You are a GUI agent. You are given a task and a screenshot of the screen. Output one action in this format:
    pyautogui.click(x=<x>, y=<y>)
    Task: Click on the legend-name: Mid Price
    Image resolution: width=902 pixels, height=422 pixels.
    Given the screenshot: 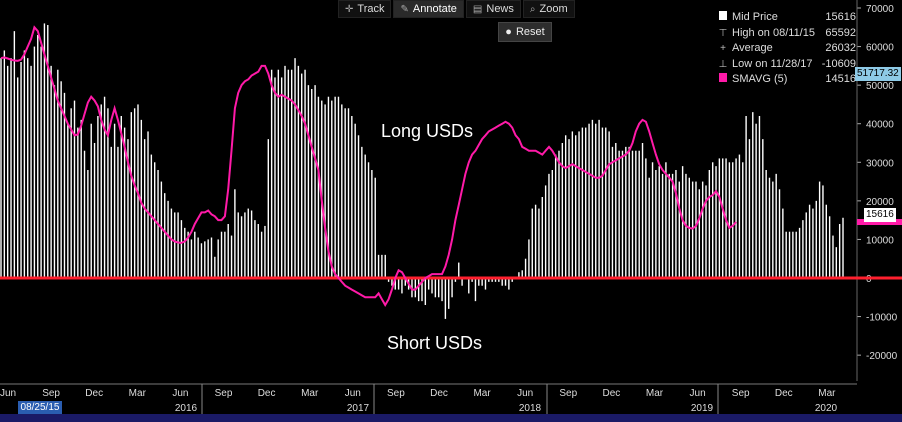 What is the action you would take?
    pyautogui.click(x=755, y=17)
    